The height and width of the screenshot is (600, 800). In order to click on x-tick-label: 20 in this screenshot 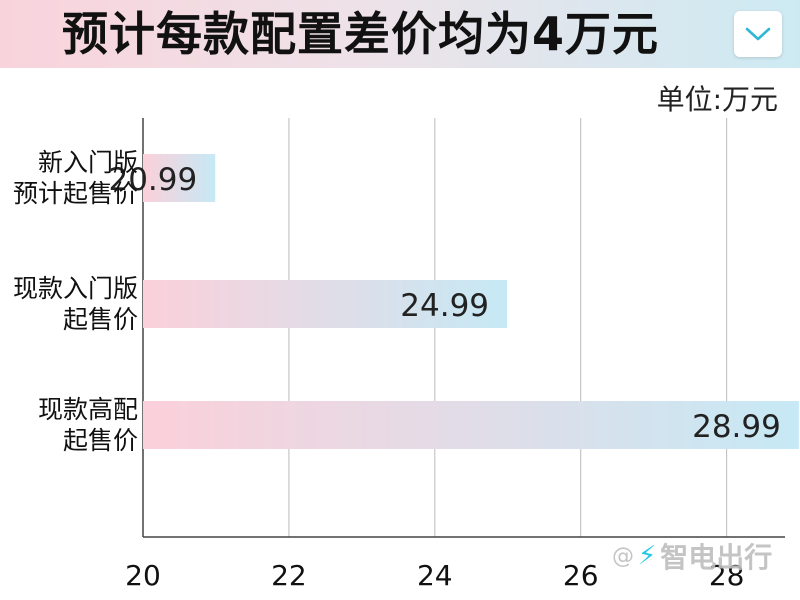, I will do `click(143, 575)`.